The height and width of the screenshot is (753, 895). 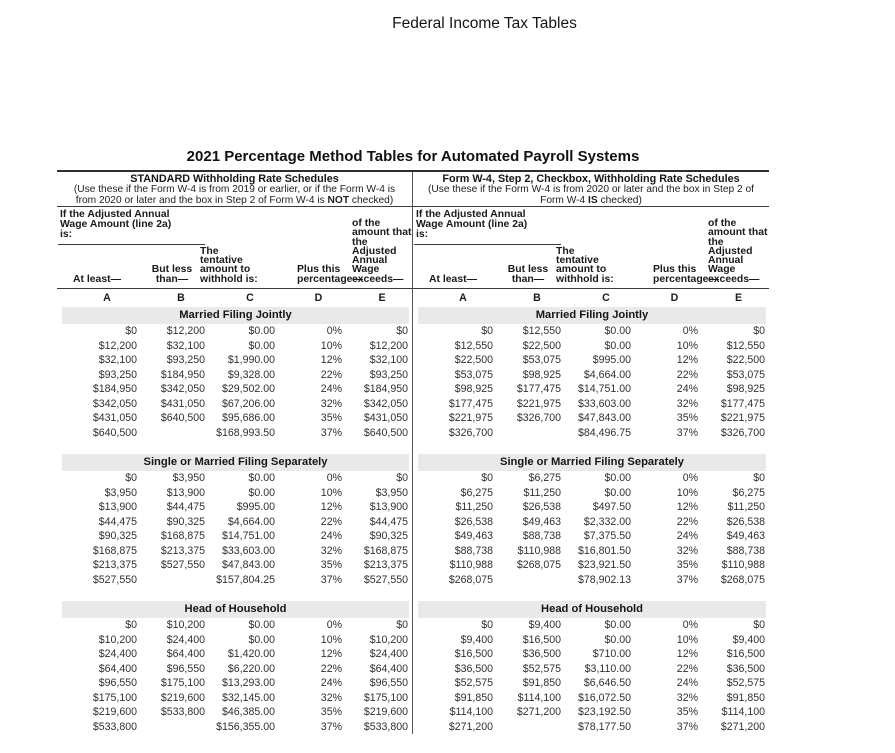 I want to click on header-line: of the, so click(x=722, y=223).